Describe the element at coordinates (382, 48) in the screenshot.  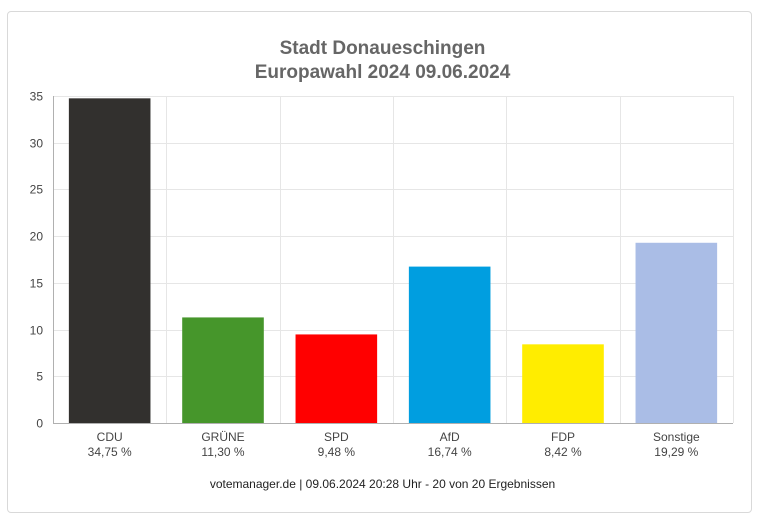
I see `chart-title: Stadt Donaueschingen` at that location.